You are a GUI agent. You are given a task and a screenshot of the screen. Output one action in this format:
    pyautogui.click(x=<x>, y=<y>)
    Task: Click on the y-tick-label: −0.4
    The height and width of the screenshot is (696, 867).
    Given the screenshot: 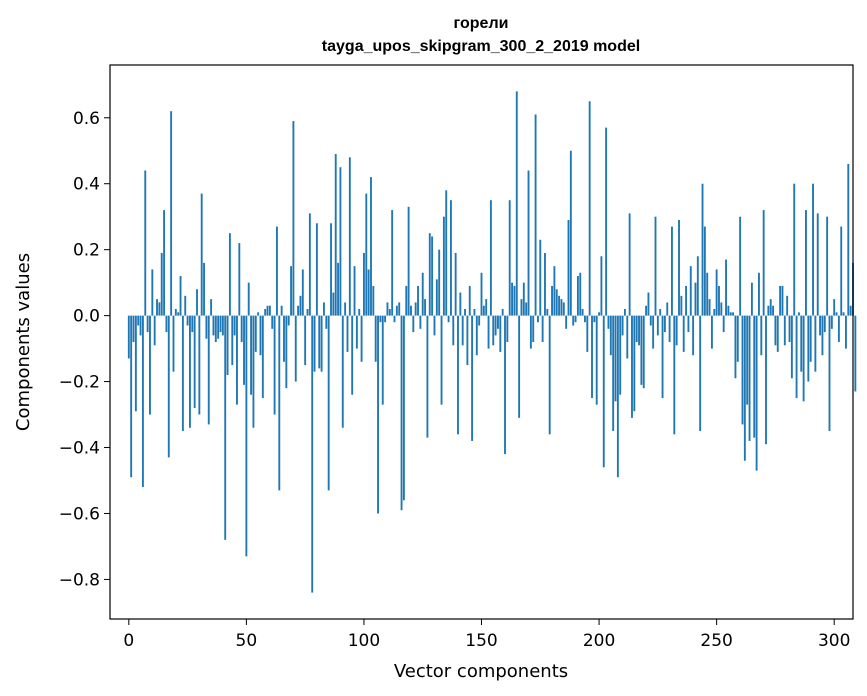 What is the action you would take?
    pyautogui.click(x=79, y=449)
    